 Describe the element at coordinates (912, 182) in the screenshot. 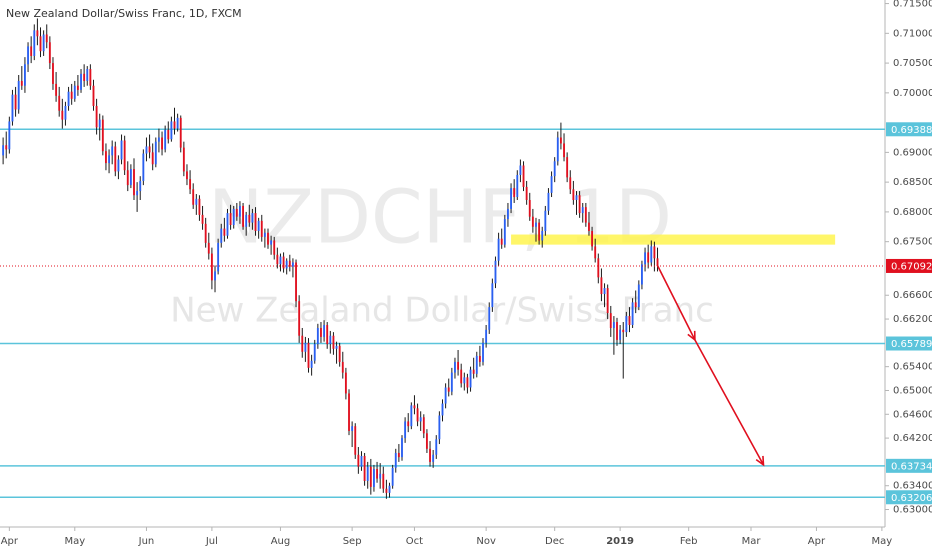

I see `y-tick-label: 0.68500` at that location.